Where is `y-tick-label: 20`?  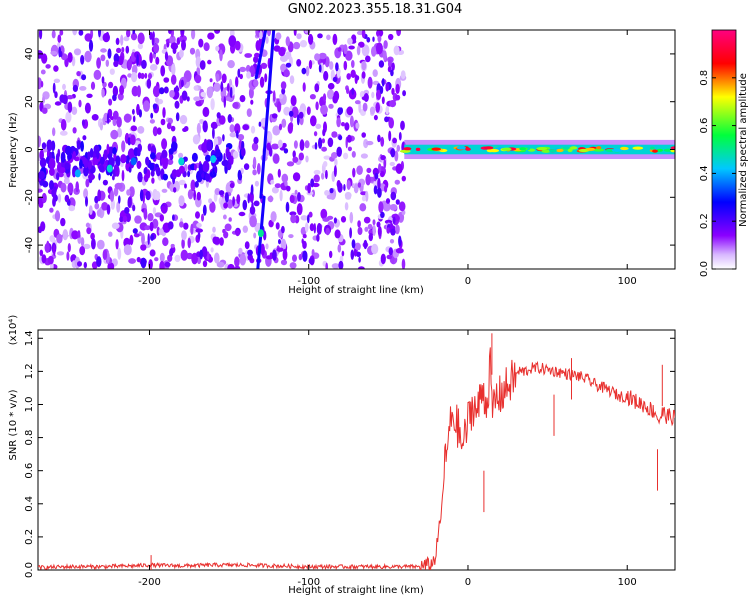 y-tick-label: 20 is located at coordinates (29, 101).